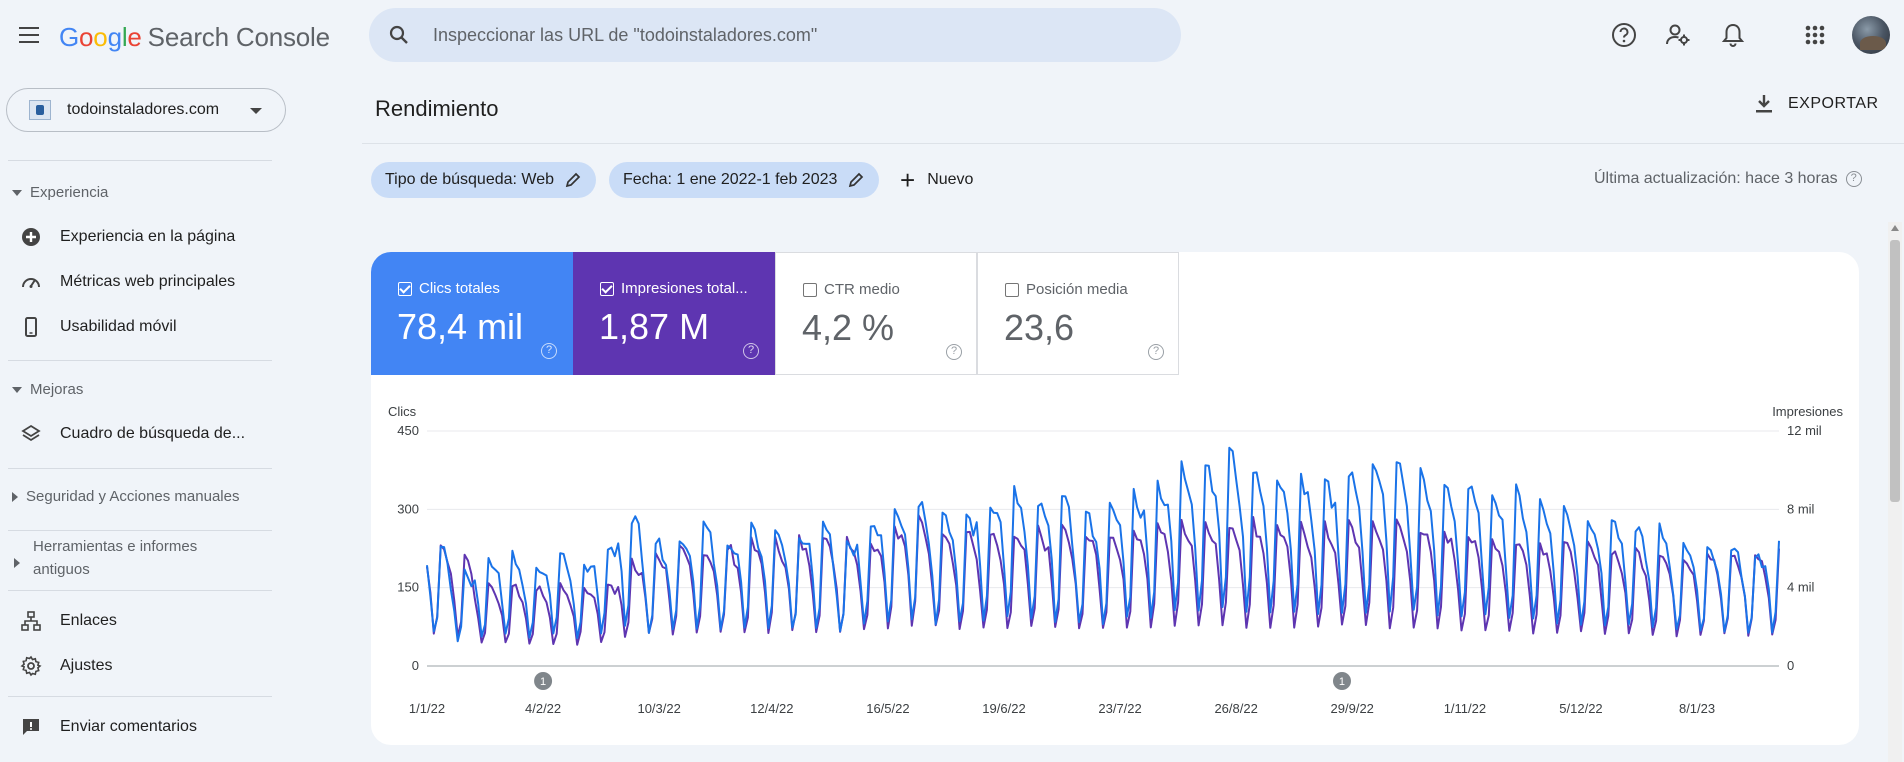  Describe the element at coordinates (31, 621) in the screenshot. I see `sitemap-icon` at that location.